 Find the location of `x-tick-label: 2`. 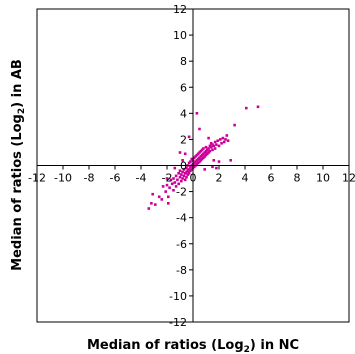

x-tick-label: 2 is located at coordinates (219, 178).